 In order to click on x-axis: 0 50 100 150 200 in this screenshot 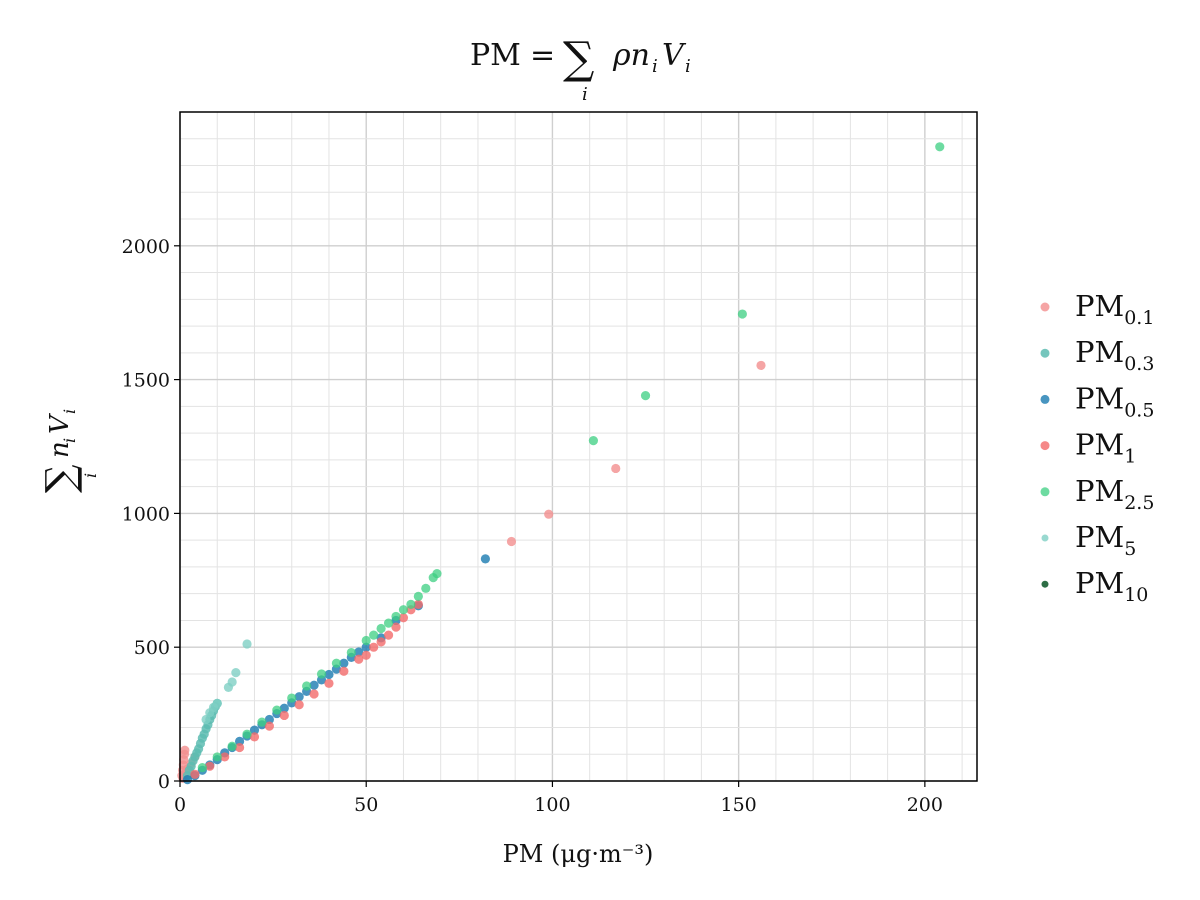, I will do `click(558, 798)`.